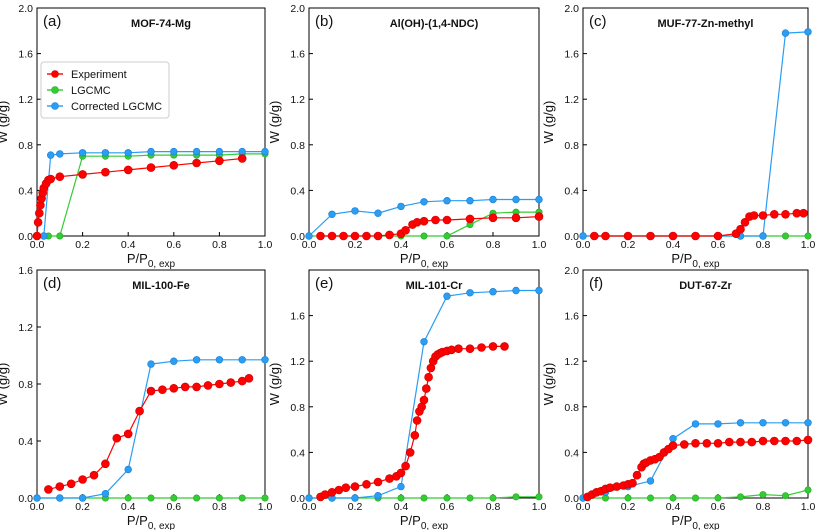 The image size is (817, 530). Describe the element at coordinates (116, 107) in the screenshot. I see `legend-label: Corrected LGCMC` at that location.